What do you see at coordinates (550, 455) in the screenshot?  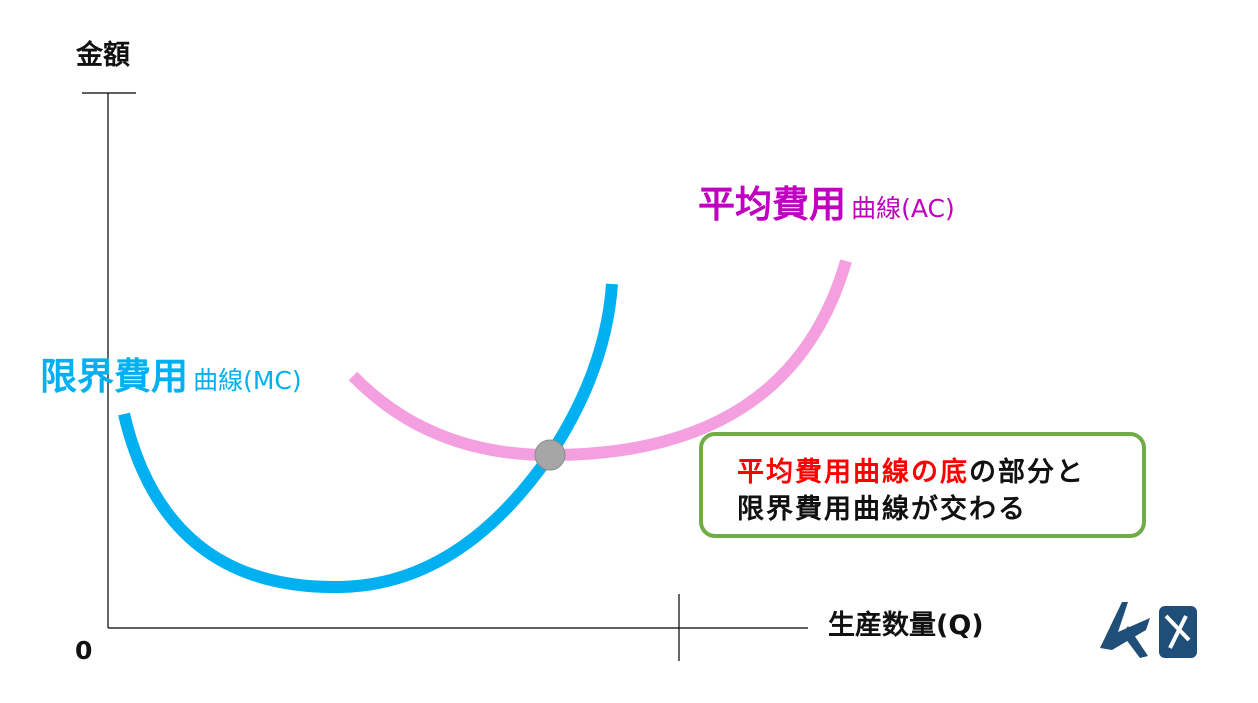 I see `intersection-point` at bounding box center [550, 455].